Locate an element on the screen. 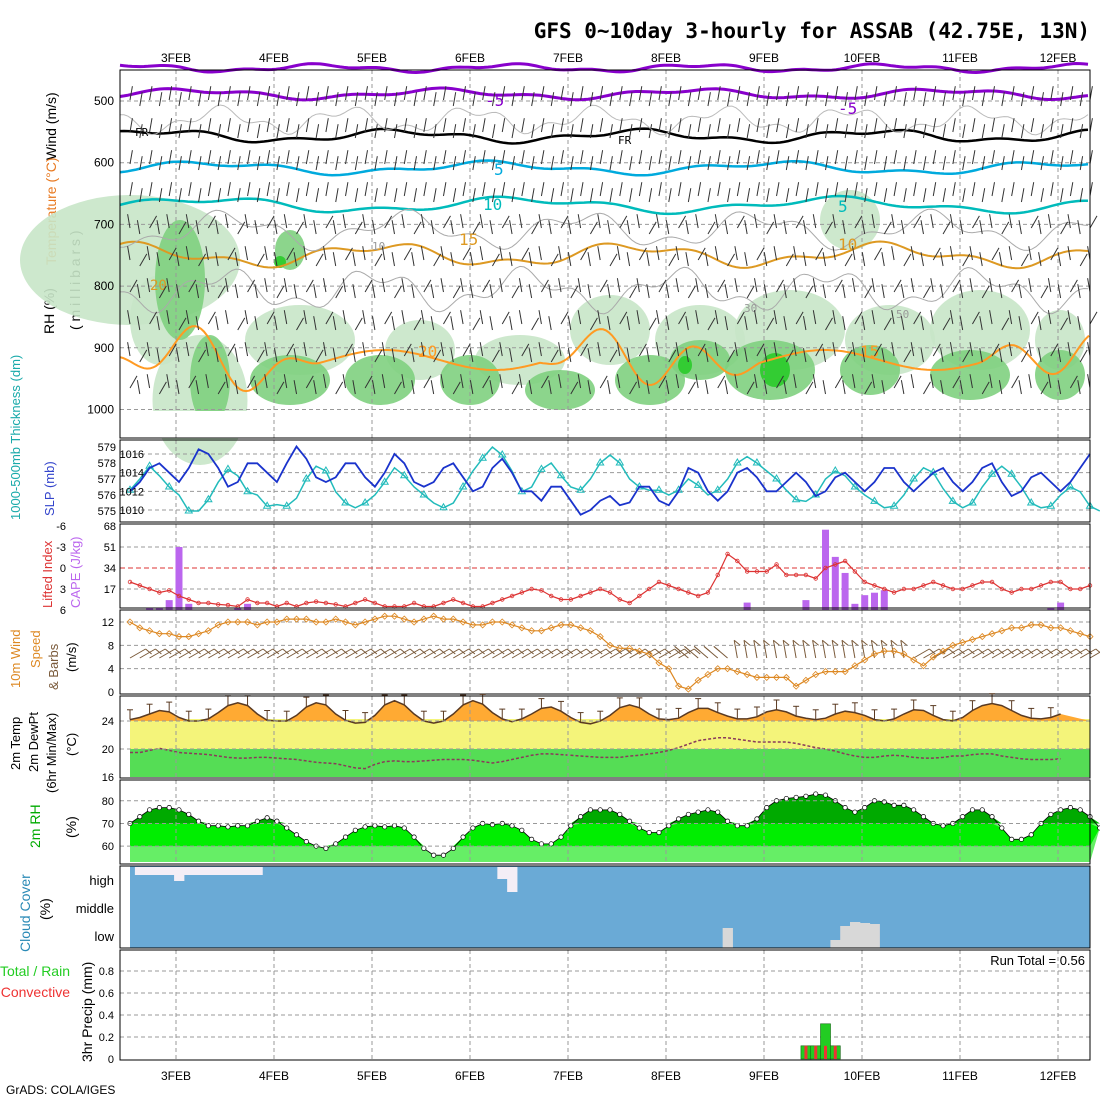 This screenshot has height=1100, width=1100. li-y-tick: 6 is located at coordinates (63, 611).